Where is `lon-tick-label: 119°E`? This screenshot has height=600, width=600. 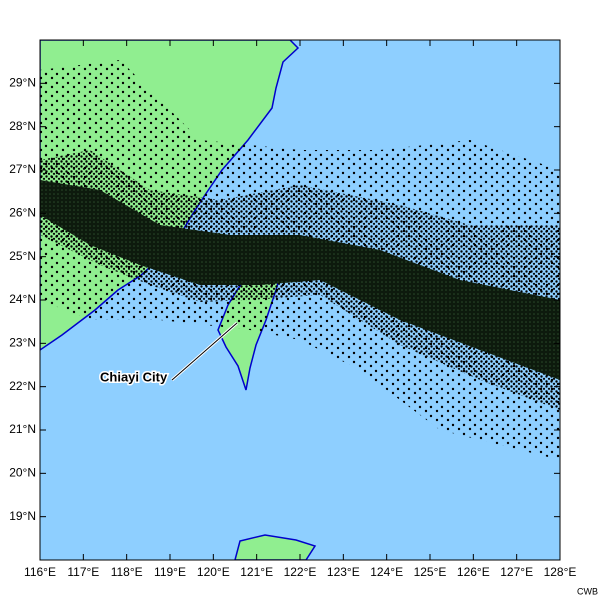
lon-tick-label: 119°E is located at coordinates (170, 572).